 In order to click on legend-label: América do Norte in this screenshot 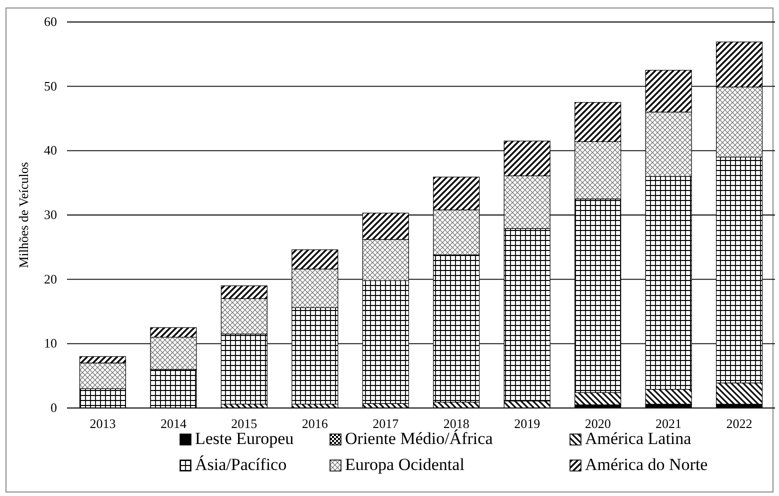, I will do `click(646, 464)`.